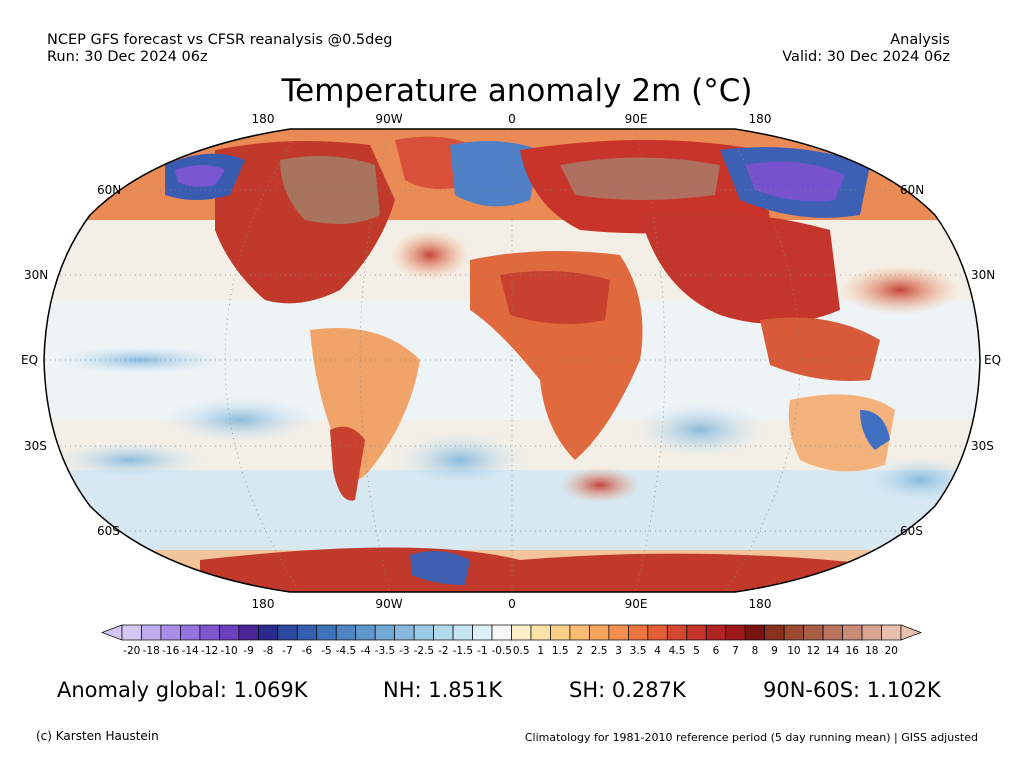 This screenshot has height=768, width=1024. I want to click on lon-tick-bottom-180w: 180, so click(263, 604).